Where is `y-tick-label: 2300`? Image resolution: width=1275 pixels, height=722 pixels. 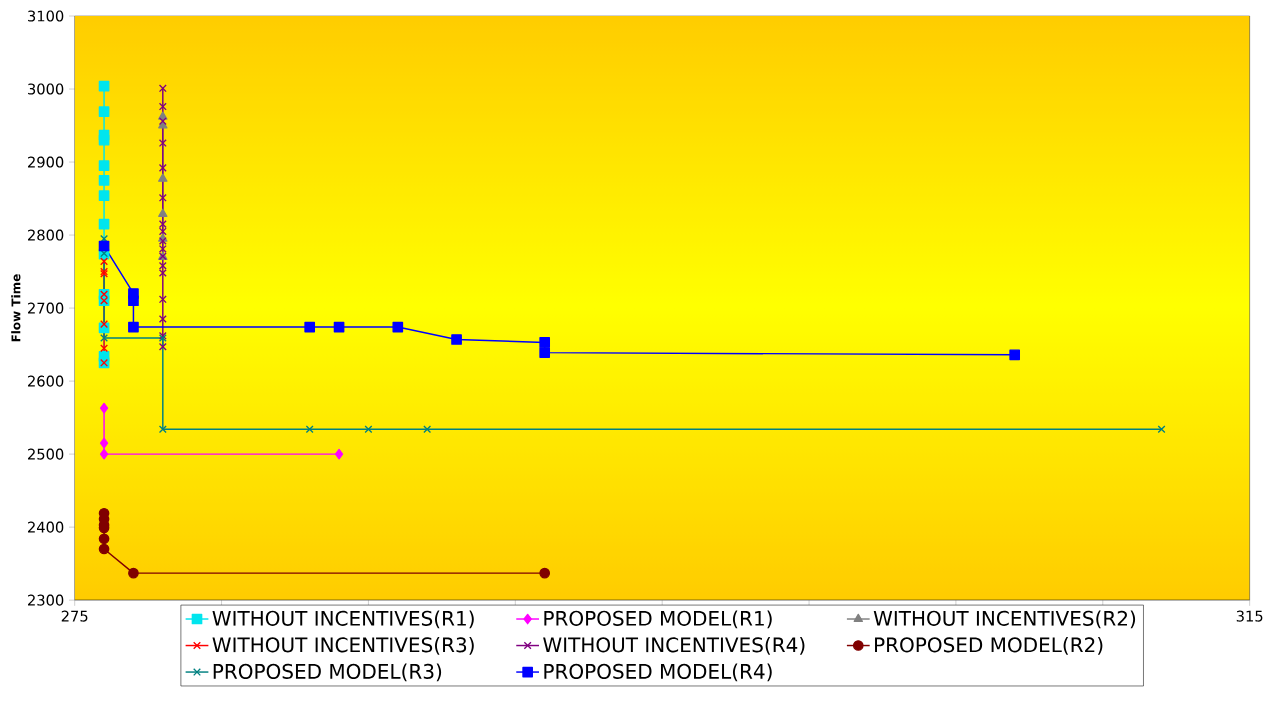 y-tick-label: 2300 is located at coordinates (46, 600).